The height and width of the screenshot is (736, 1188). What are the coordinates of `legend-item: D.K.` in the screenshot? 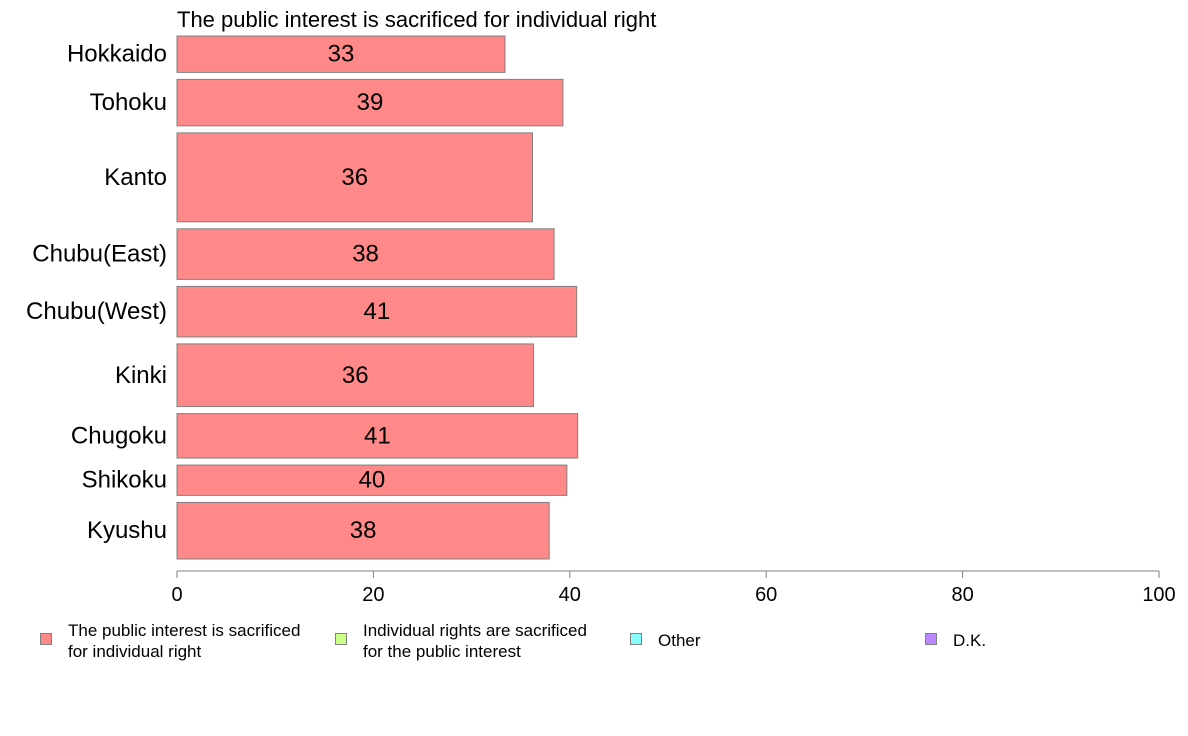 It's located at (1056, 635).